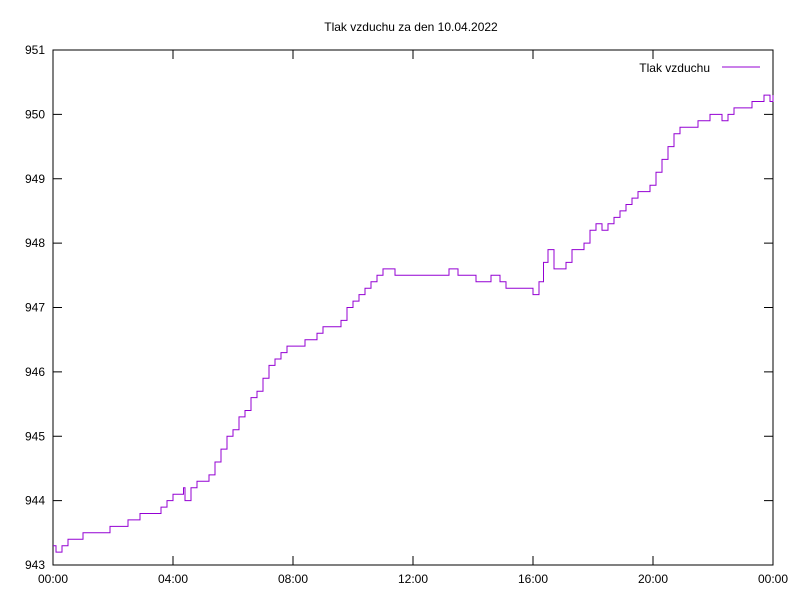 This screenshot has width=800, height=600. What do you see at coordinates (35, 372) in the screenshot?
I see `y-tick-label: 946` at bounding box center [35, 372].